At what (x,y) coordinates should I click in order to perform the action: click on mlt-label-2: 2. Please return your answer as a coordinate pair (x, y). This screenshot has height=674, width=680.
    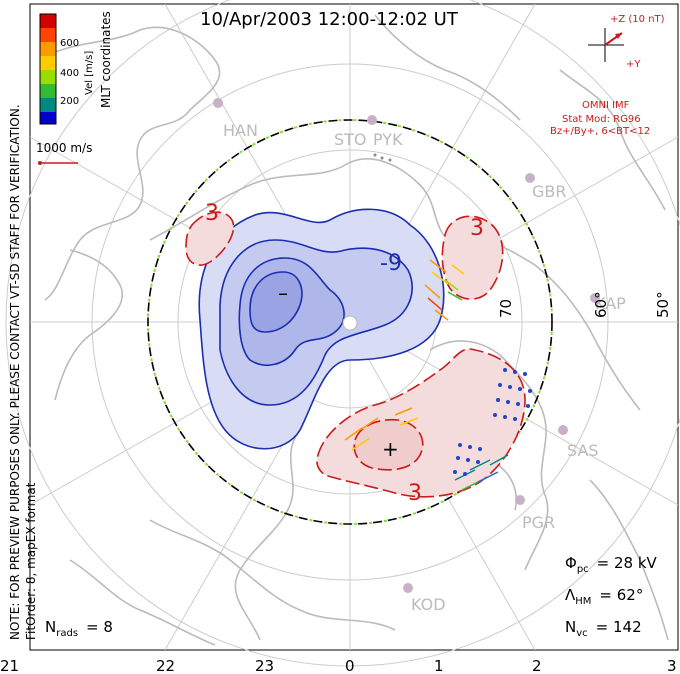
    Looking at the image, I should click on (537, 665).